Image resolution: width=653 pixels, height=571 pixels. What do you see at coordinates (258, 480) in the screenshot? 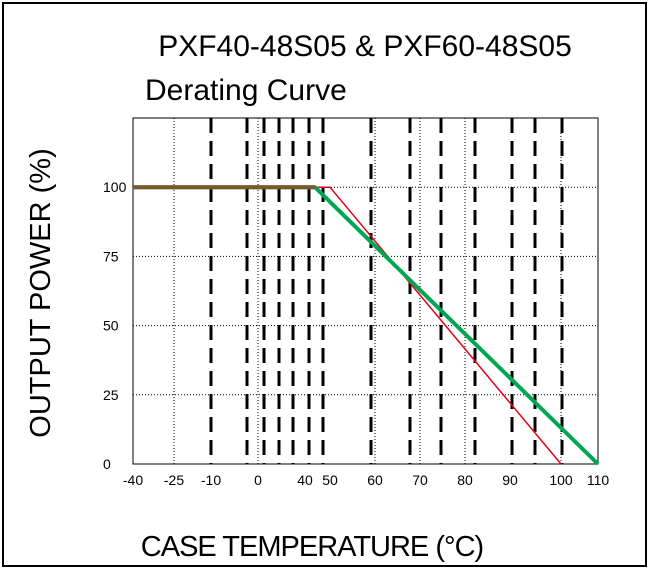
I see `x-tick-label: 0` at bounding box center [258, 480].